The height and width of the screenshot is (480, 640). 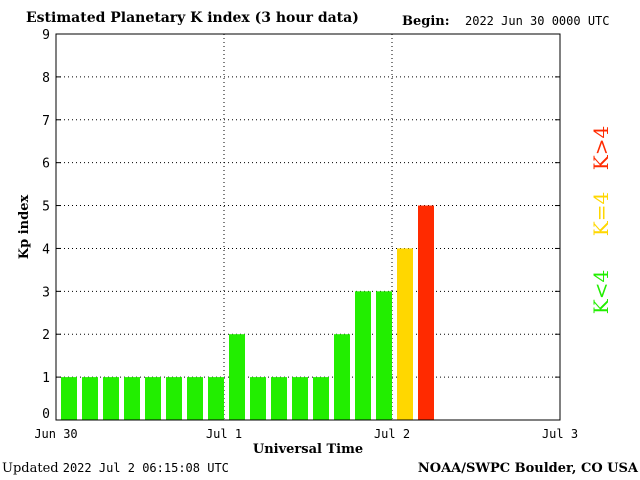 I want to click on legend: K>4 K=4 K<4, so click(x=601, y=220).